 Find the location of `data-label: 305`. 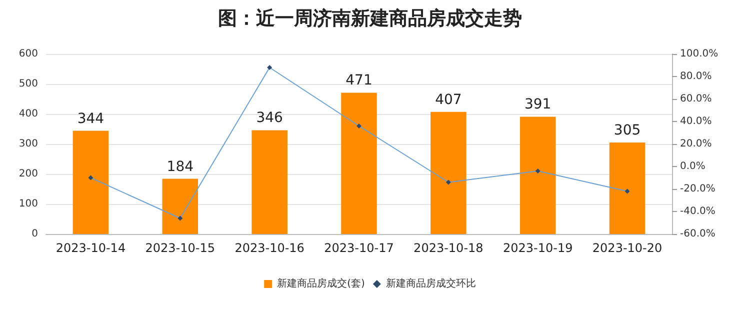

data-label: 305 is located at coordinates (627, 130).